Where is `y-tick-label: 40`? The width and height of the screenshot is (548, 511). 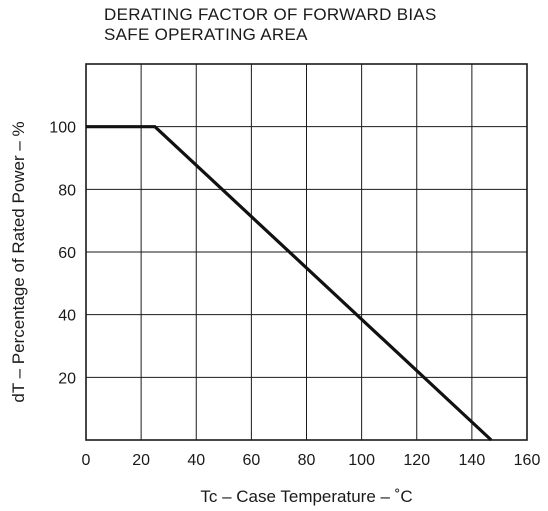 y-tick-label: 40 is located at coordinates (67, 316).